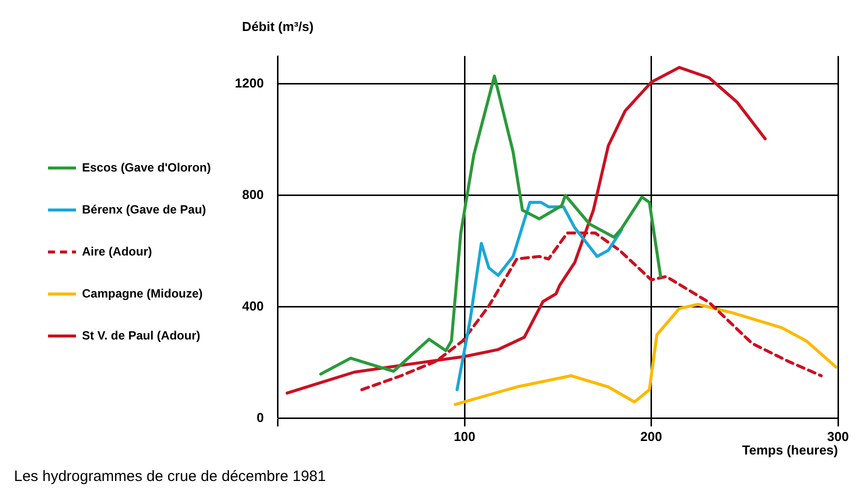 The width and height of the screenshot is (866, 500). I want to click on legend-label: Campagne (Midouze), so click(142, 293).